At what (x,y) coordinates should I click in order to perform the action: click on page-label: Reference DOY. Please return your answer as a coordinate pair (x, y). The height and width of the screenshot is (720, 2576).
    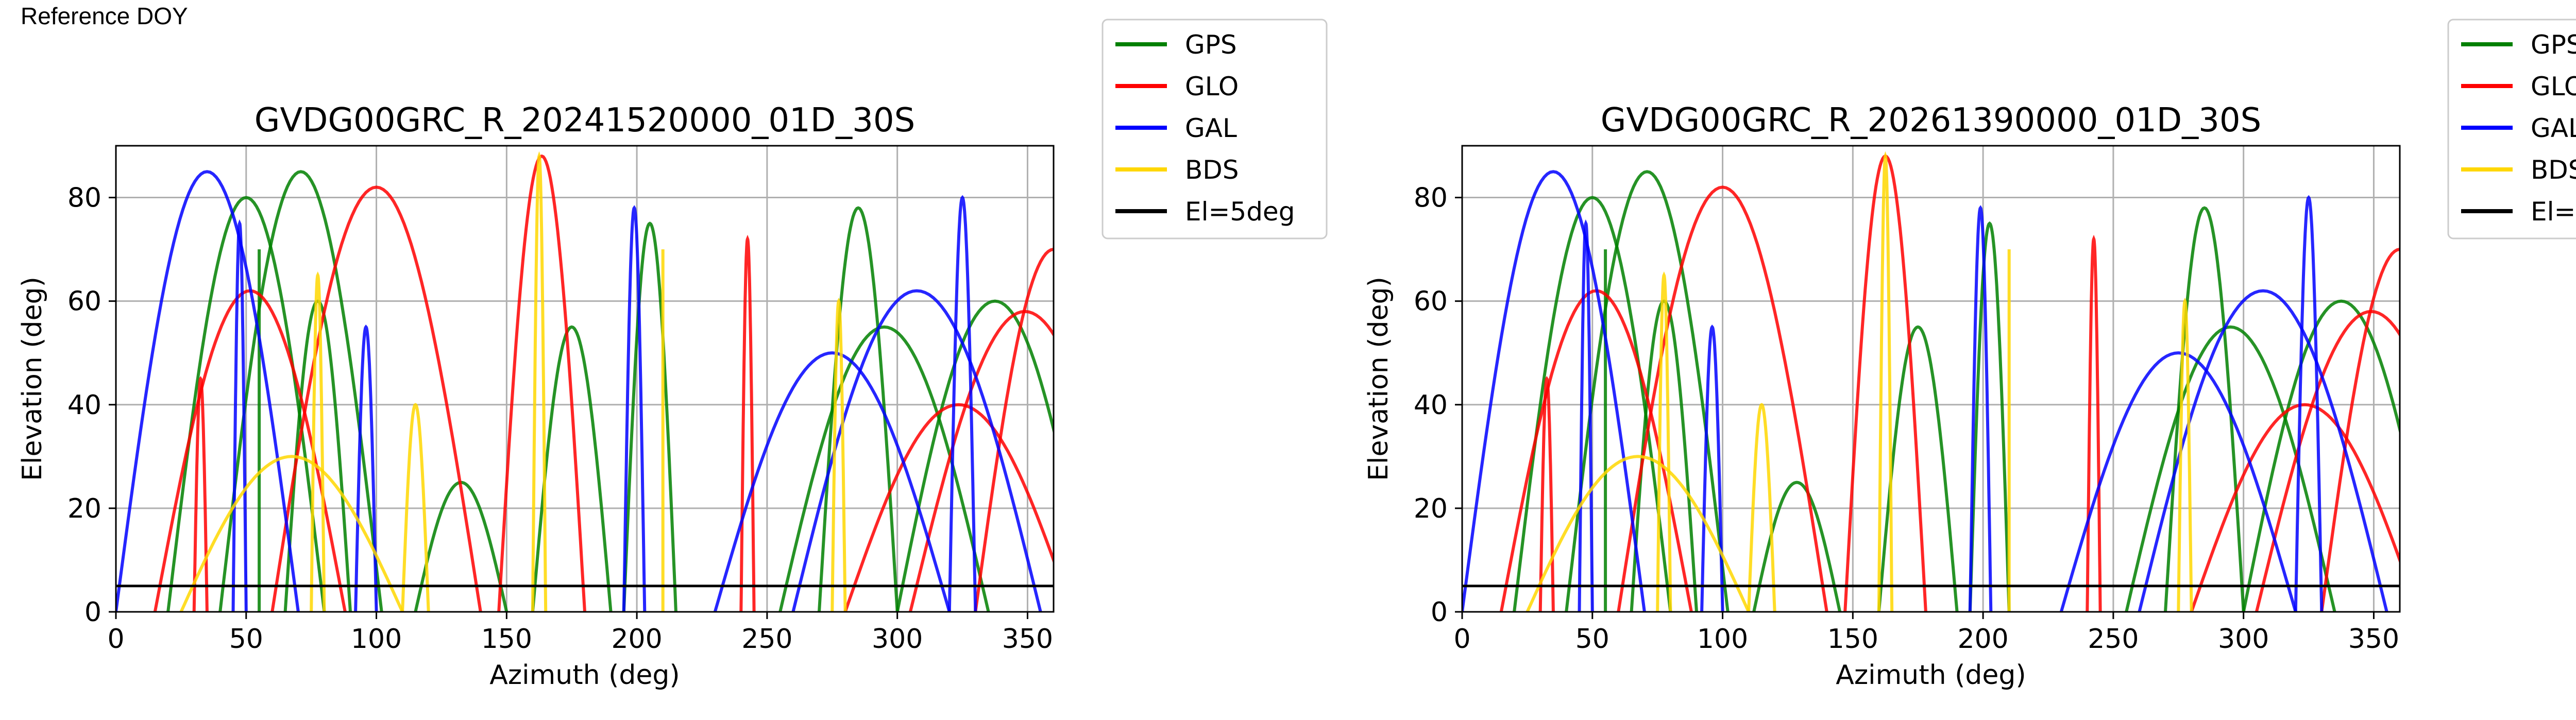
    Looking at the image, I should click on (104, 16).